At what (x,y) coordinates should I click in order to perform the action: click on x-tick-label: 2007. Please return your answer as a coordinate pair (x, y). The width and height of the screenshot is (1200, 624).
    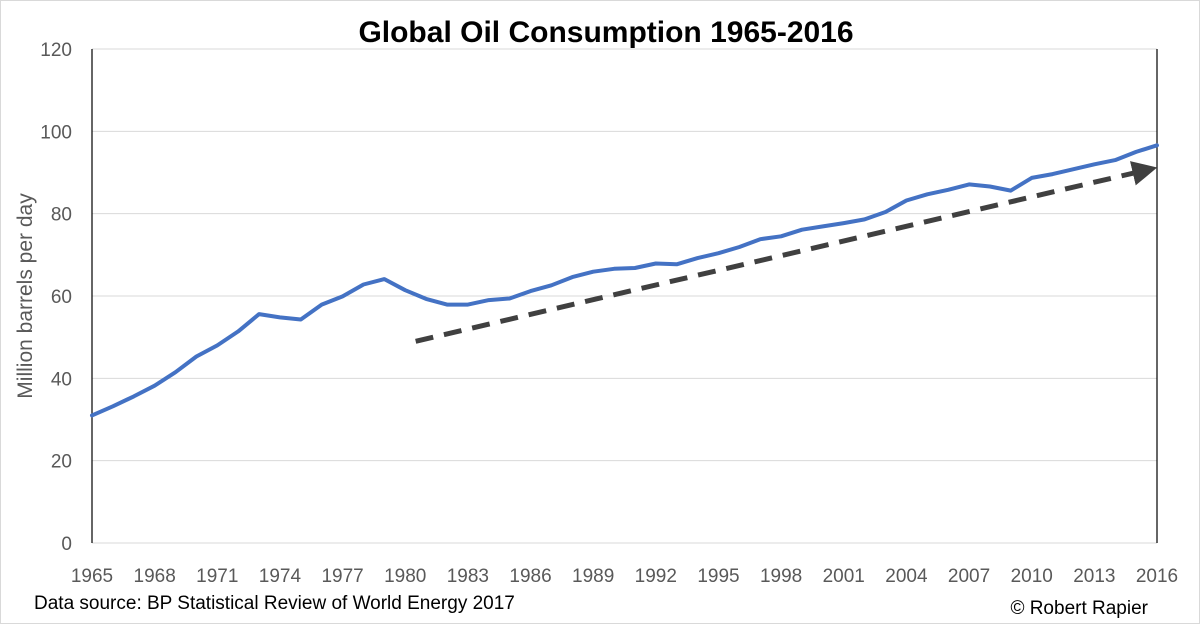
    Looking at the image, I should click on (969, 576).